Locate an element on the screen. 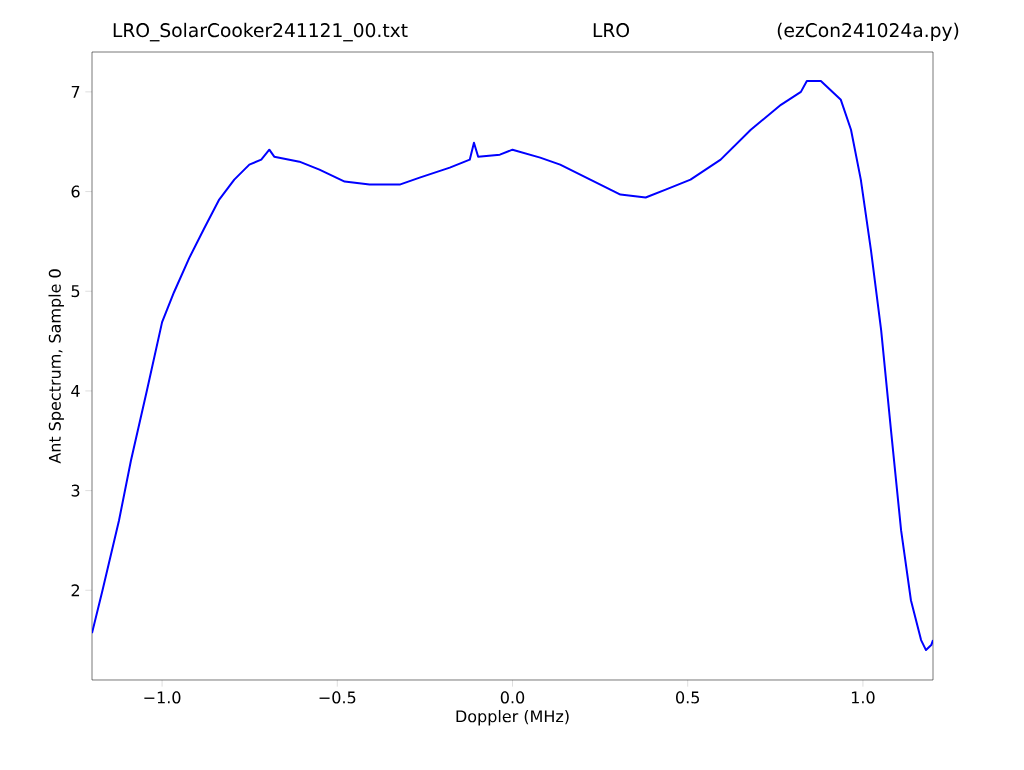  y-tick-label: 4 is located at coordinates (75, 391).